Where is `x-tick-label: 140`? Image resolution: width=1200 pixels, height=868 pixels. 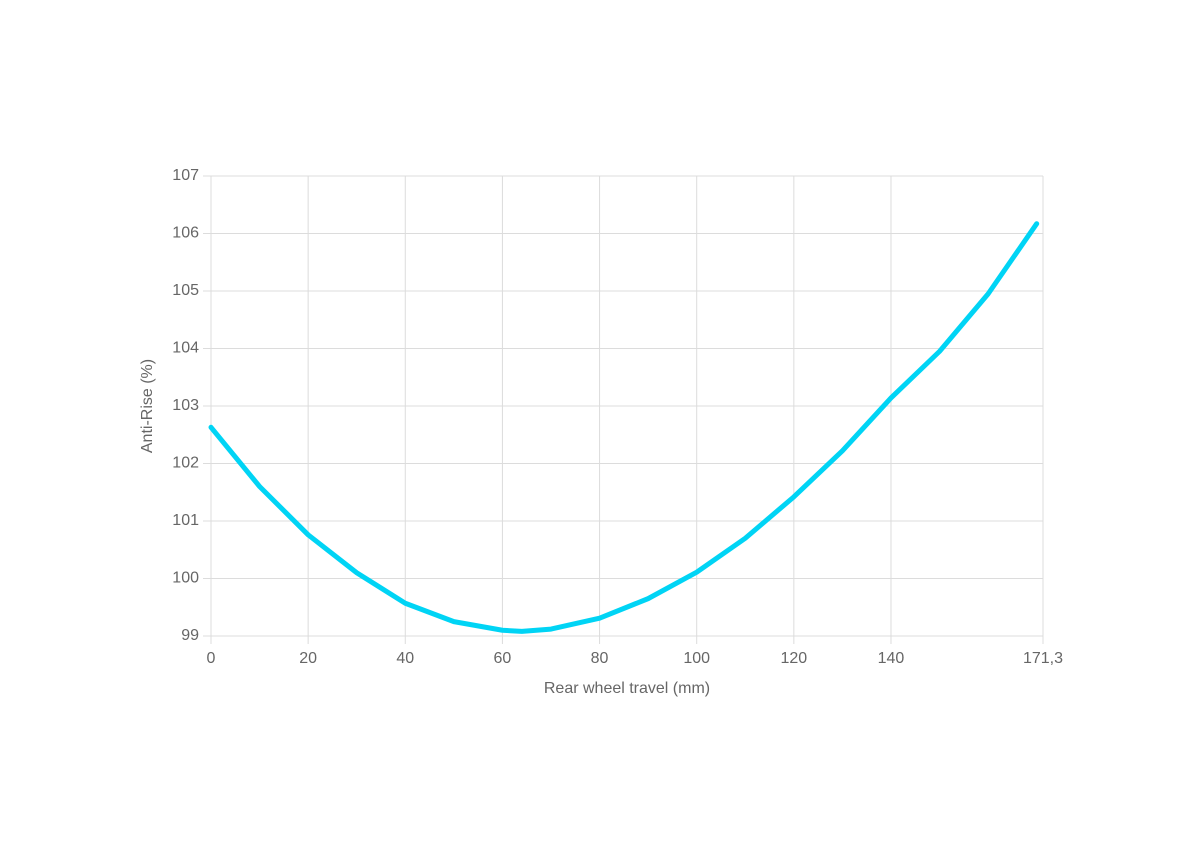 x-tick-label: 140 is located at coordinates (891, 658).